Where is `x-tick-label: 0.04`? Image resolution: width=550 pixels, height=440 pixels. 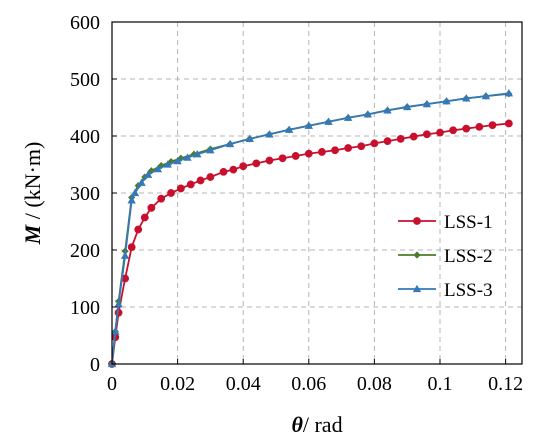
x-tick-label: 0.04 is located at coordinates (243, 384).